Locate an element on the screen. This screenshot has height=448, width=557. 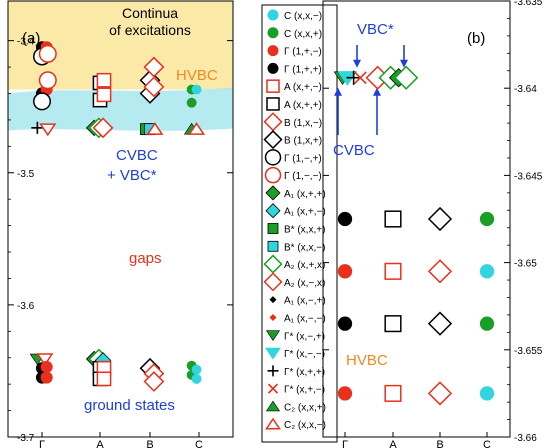
cvbc-arrow-1-head is located at coordinates (338, 91).